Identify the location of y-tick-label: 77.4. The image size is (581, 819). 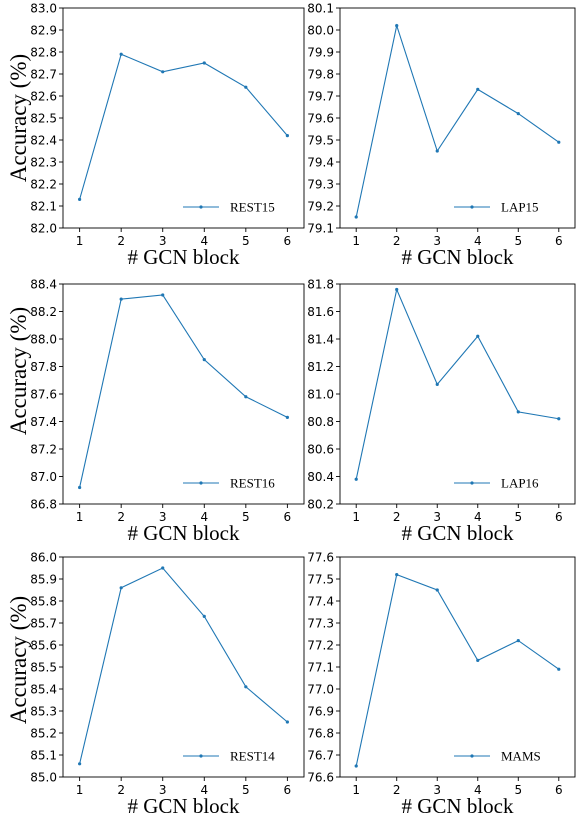
(320, 602).